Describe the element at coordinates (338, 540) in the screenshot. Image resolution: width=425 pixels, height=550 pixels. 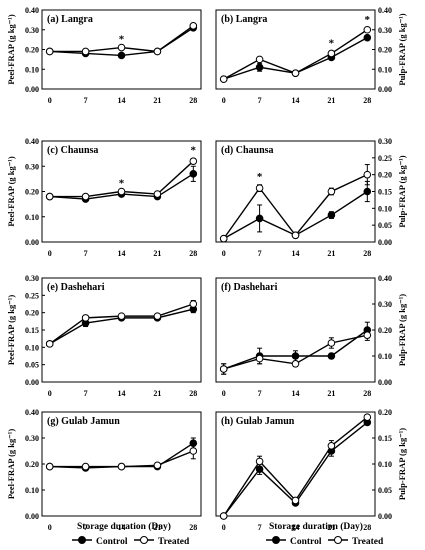
I see `legend-treated-marker-right` at that location.